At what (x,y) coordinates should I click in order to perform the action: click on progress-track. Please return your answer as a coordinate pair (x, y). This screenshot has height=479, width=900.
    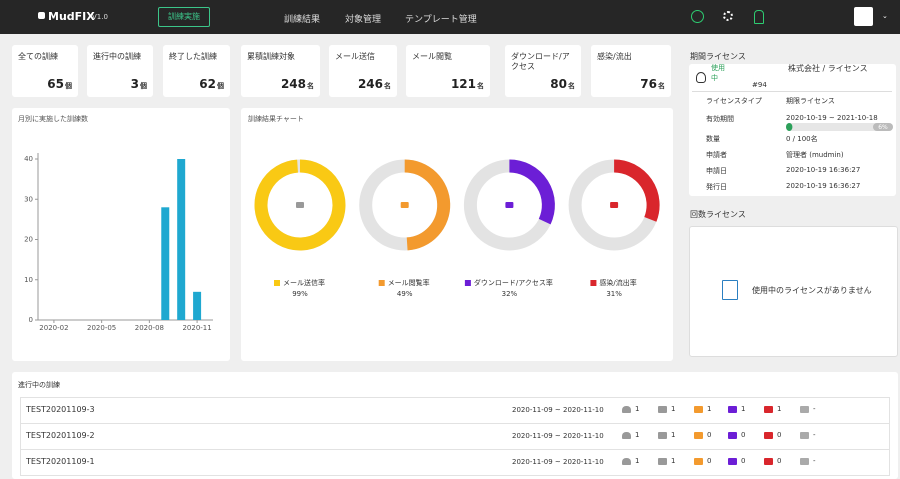
    Looking at the image, I should click on (839, 127).